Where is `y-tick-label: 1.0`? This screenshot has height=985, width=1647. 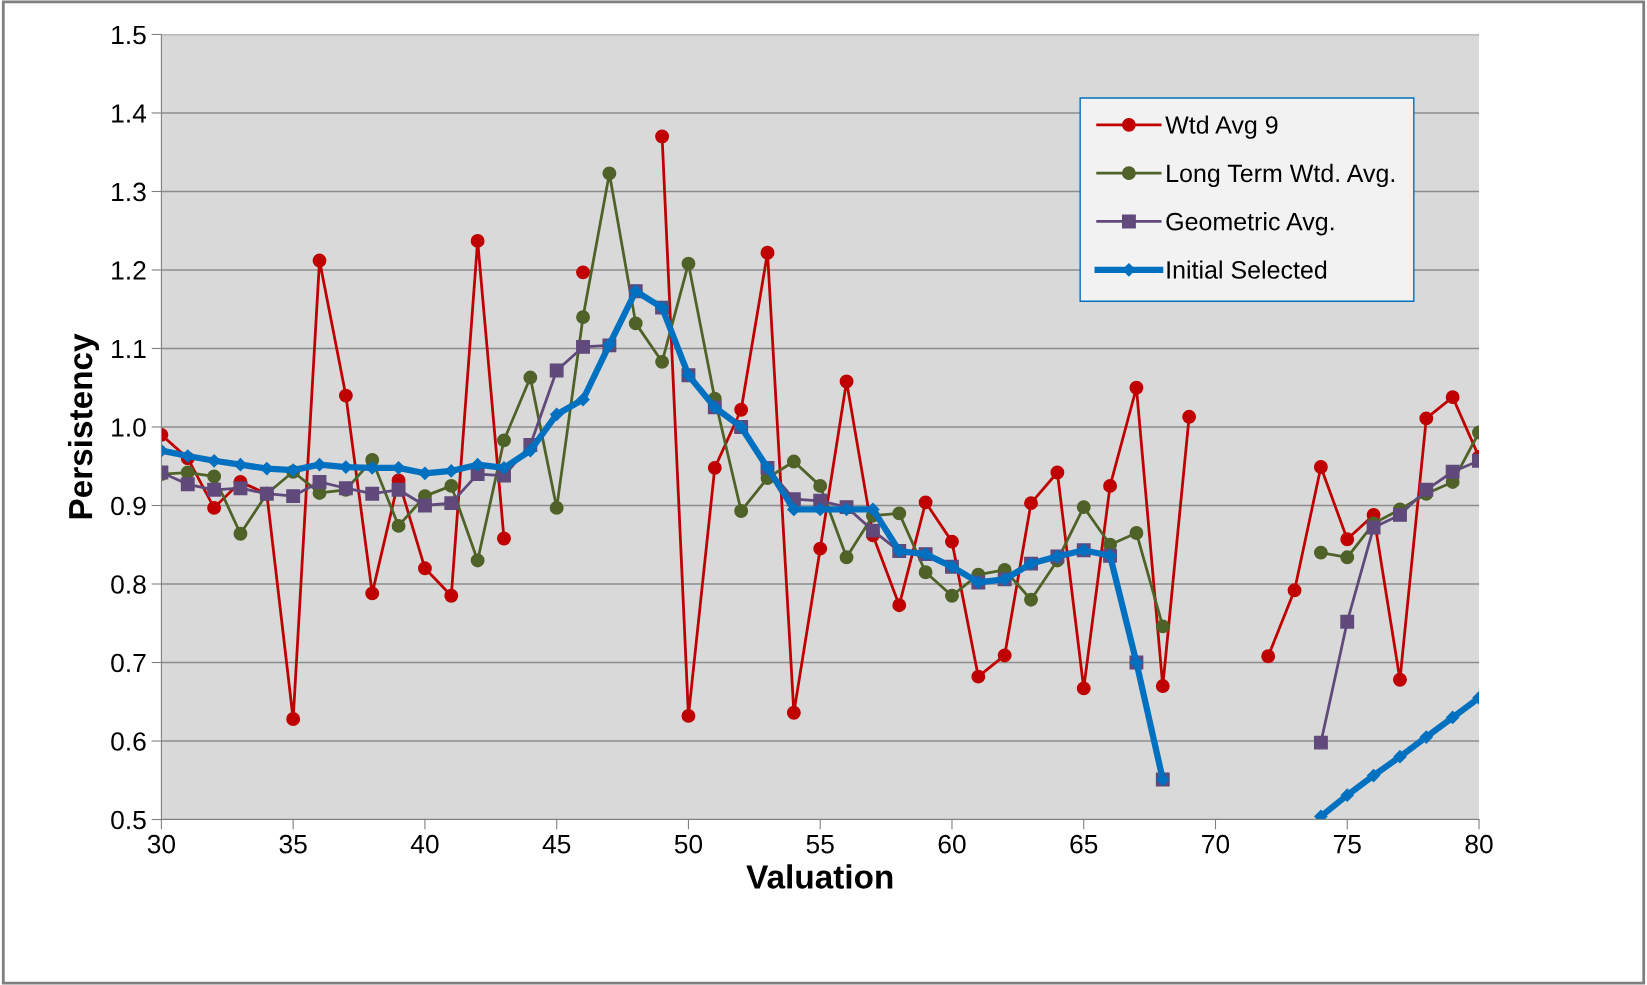 y-tick-label: 1.0 is located at coordinates (129, 427).